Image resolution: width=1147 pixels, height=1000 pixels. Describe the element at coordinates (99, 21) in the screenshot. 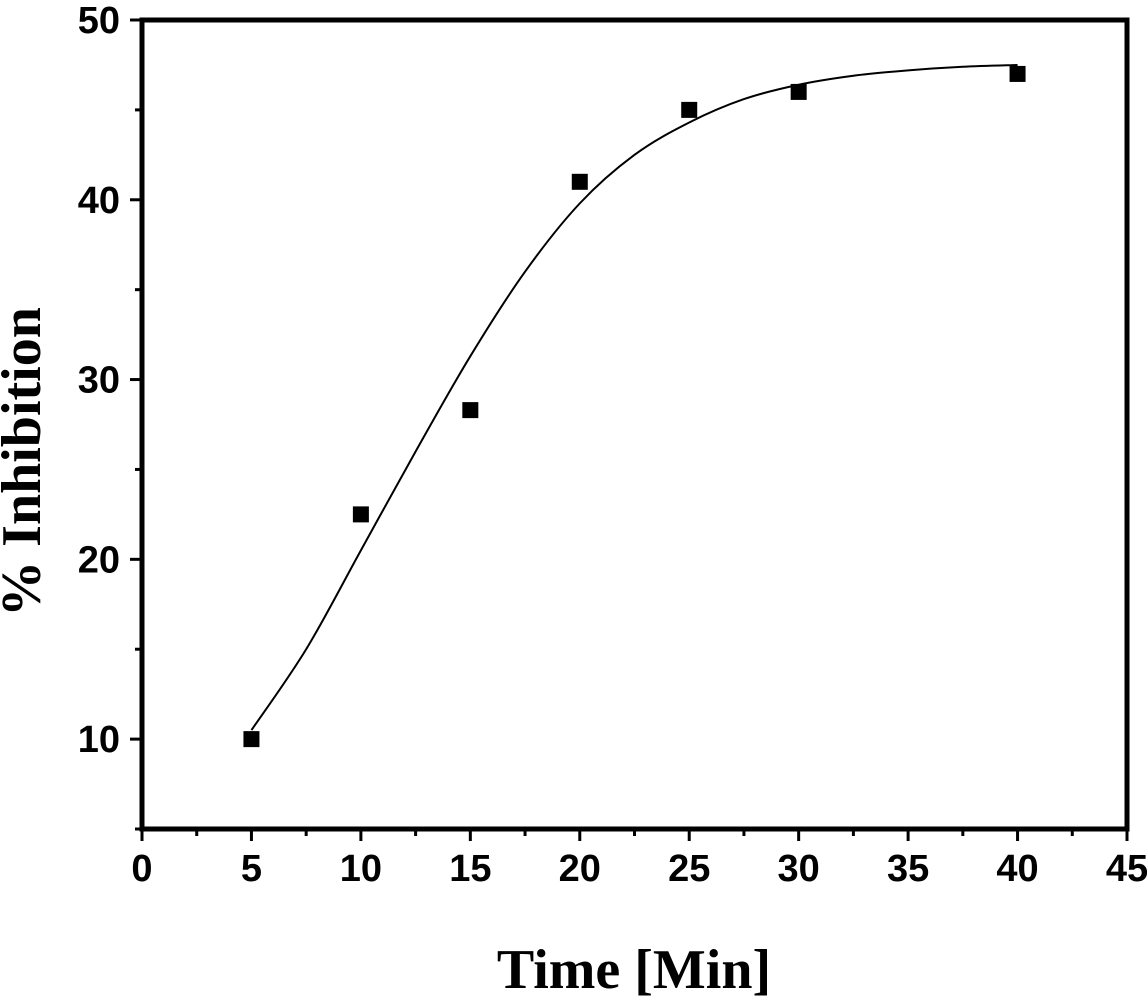

I see `y-tick-label: 50` at that location.